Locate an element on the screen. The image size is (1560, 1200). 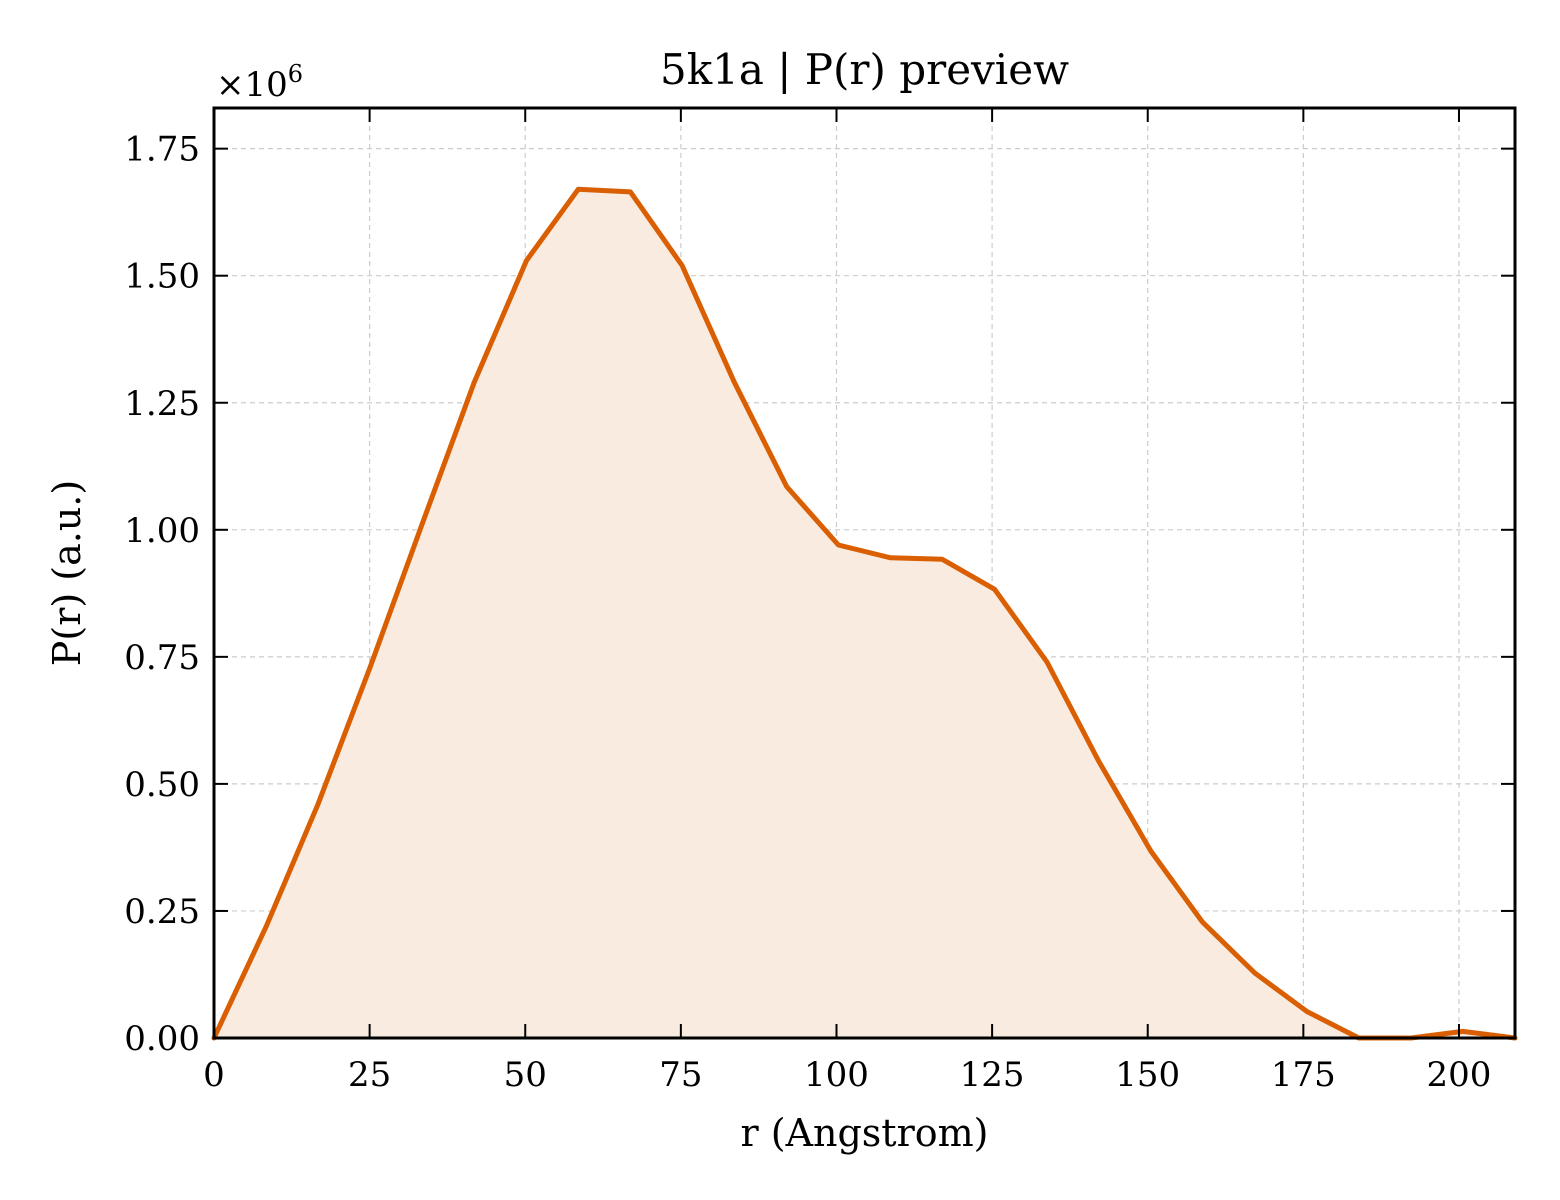
y-multiplier-exponent: 6 is located at coordinates (295, 74).